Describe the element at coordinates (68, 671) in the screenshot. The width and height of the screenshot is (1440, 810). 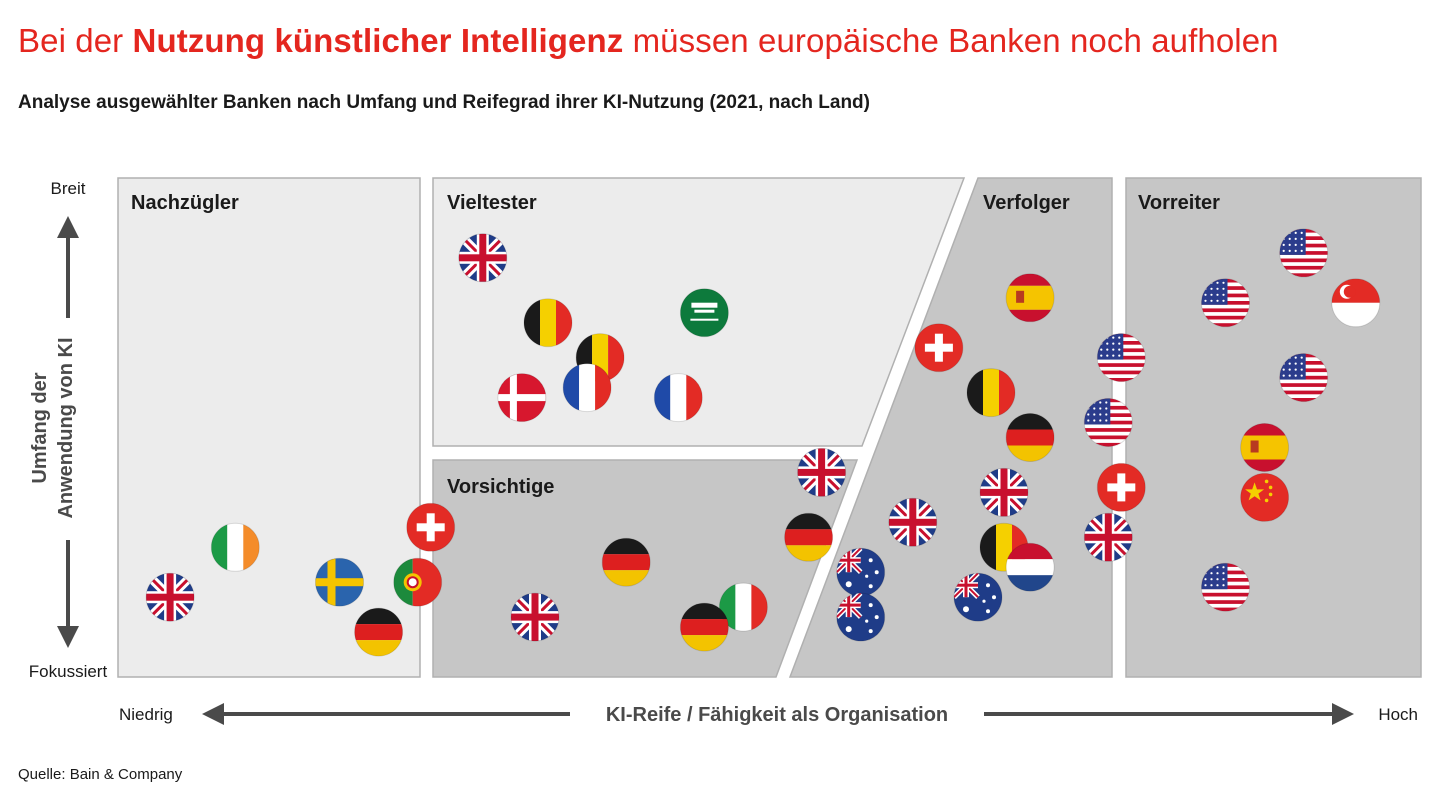
I see `y-axis-low-label: Fokussiert` at that location.